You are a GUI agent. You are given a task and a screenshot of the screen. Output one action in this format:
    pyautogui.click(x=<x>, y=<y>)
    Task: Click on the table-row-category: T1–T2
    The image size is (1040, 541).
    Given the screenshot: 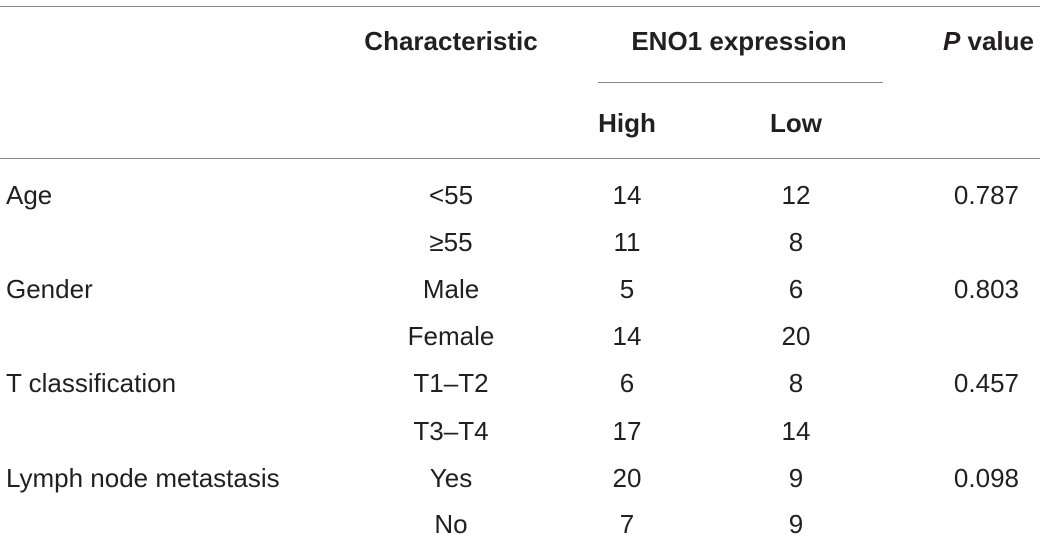 What is the action you would take?
    pyautogui.click(x=451, y=383)
    